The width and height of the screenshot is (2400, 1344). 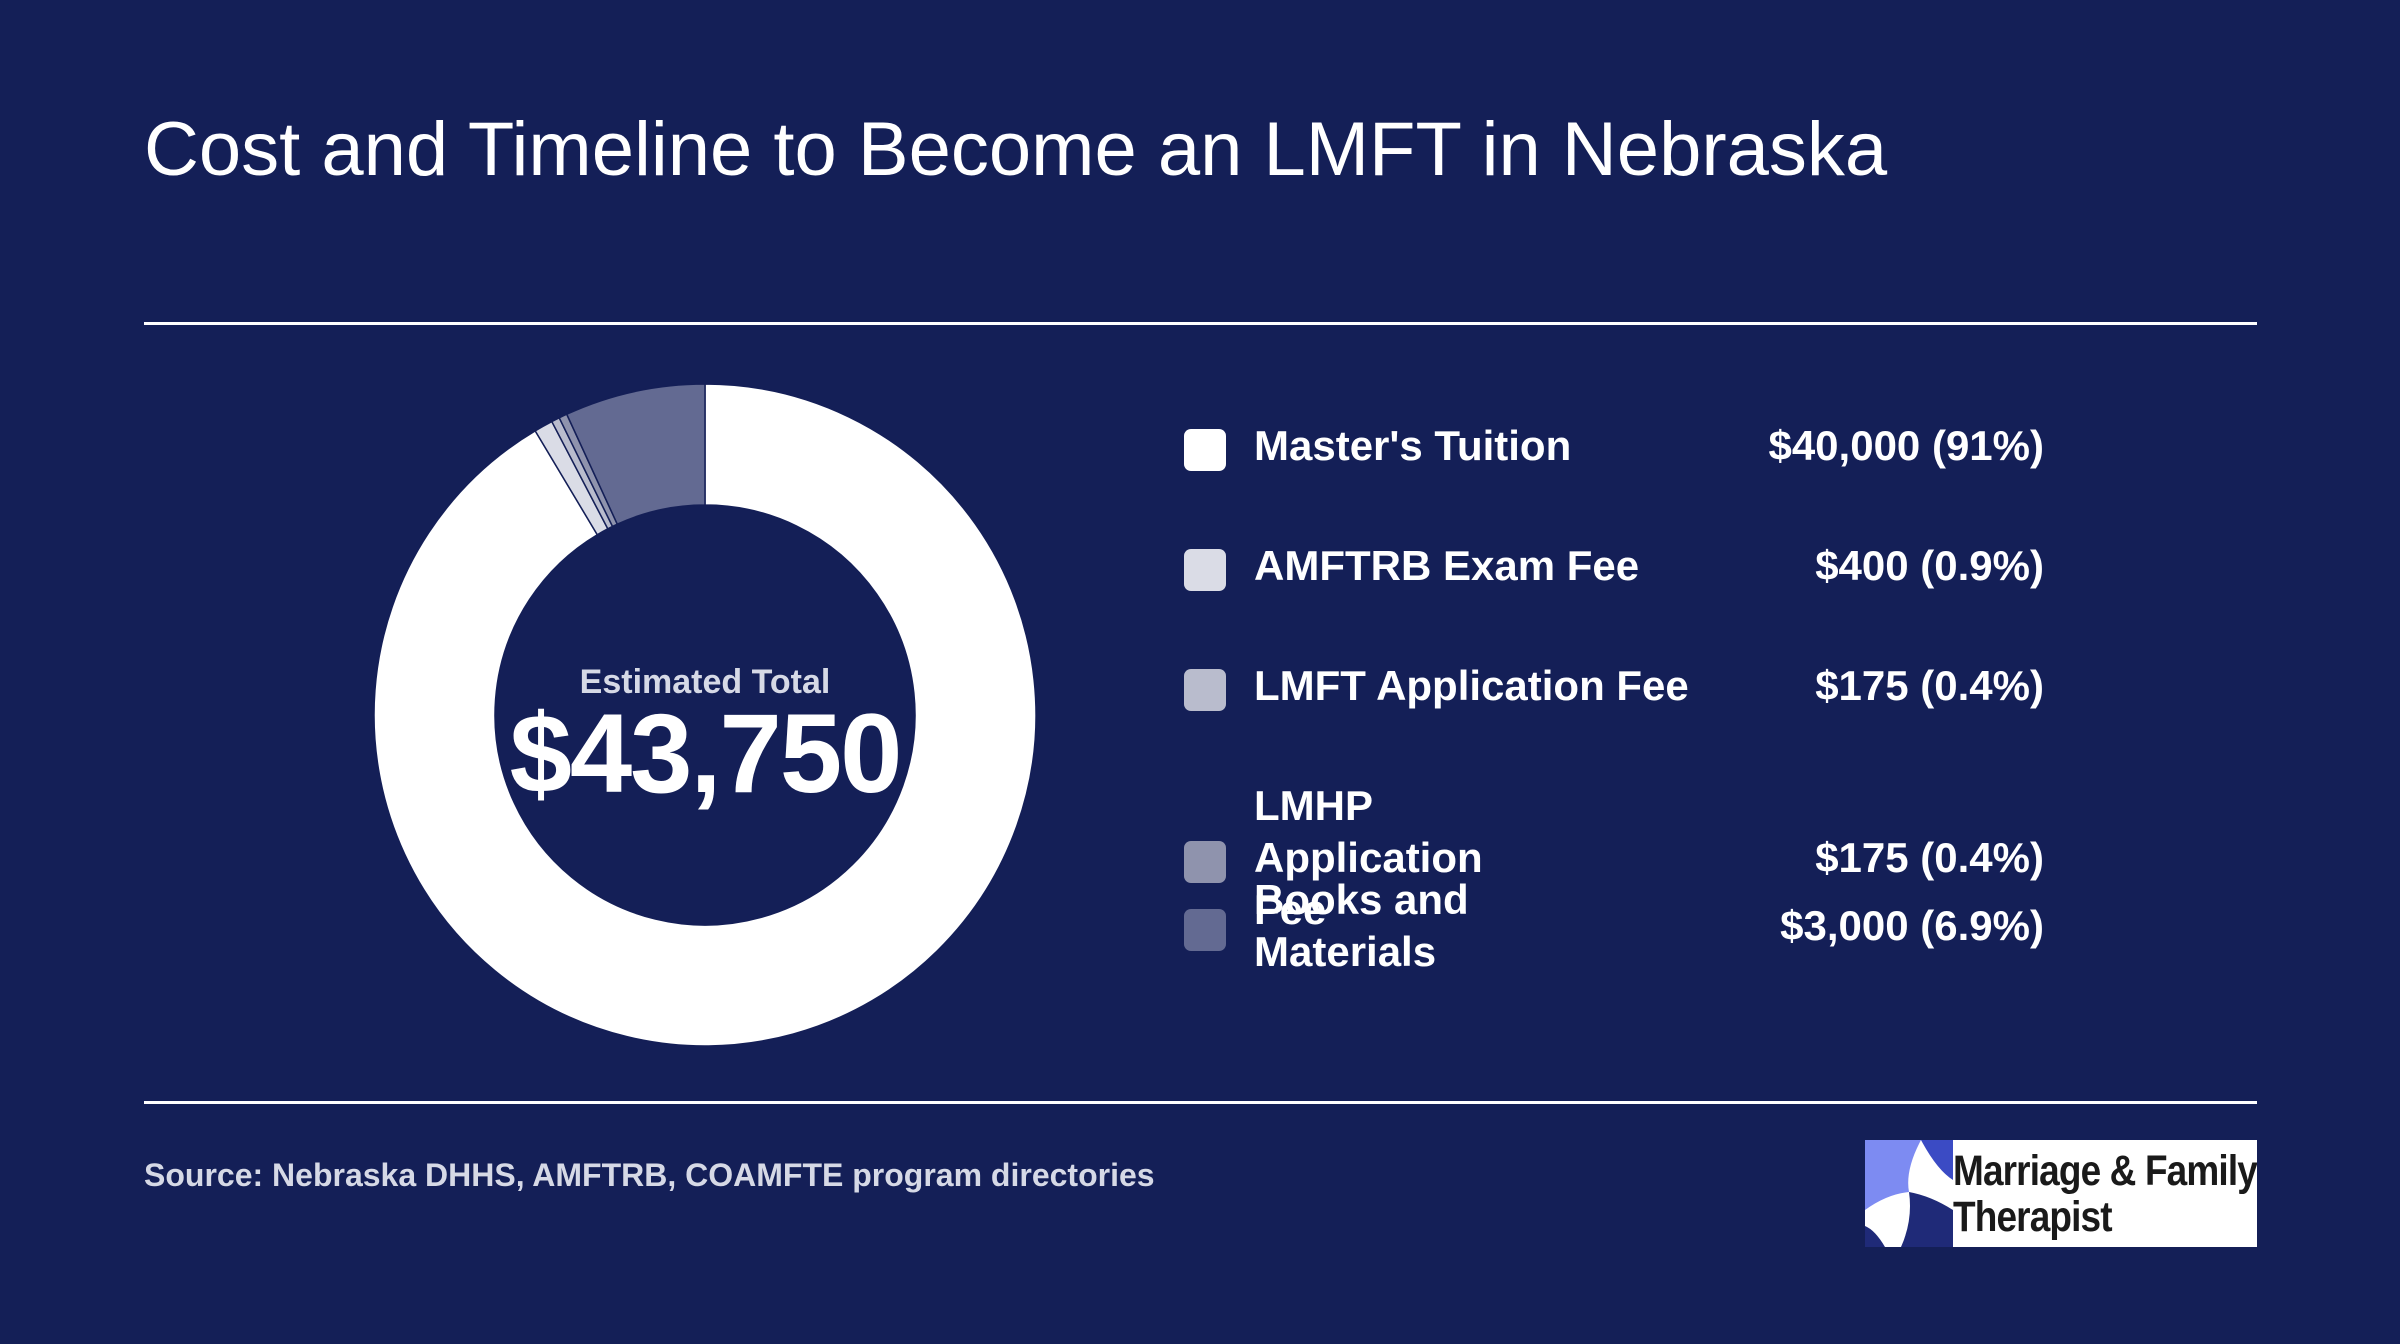 I want to click on legend-value-lmhp-application-fee: $175 (0.4%), so click(x=1929, y=857).